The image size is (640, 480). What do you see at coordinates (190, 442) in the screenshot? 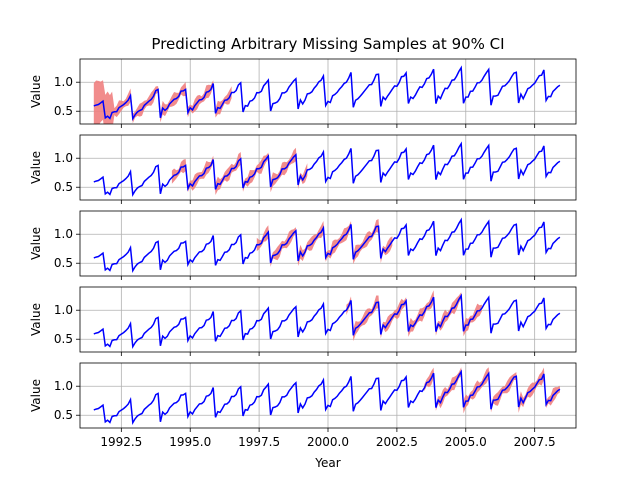
I see `x-tick-label: 1995.0` at bounding box center [190, 442].